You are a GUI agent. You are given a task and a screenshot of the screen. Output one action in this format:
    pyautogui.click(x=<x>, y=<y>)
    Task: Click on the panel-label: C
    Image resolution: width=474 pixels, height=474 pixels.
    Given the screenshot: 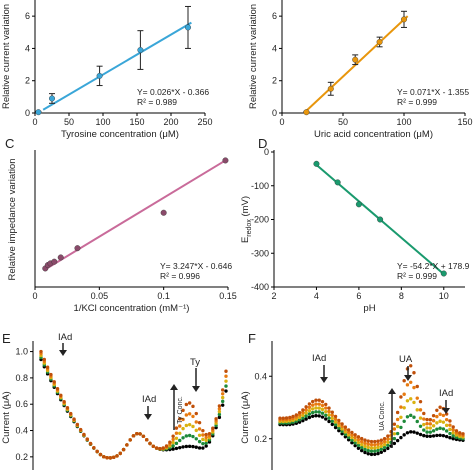 What is the action you would take?
    pyautogui.click(x=9, y=143)
    